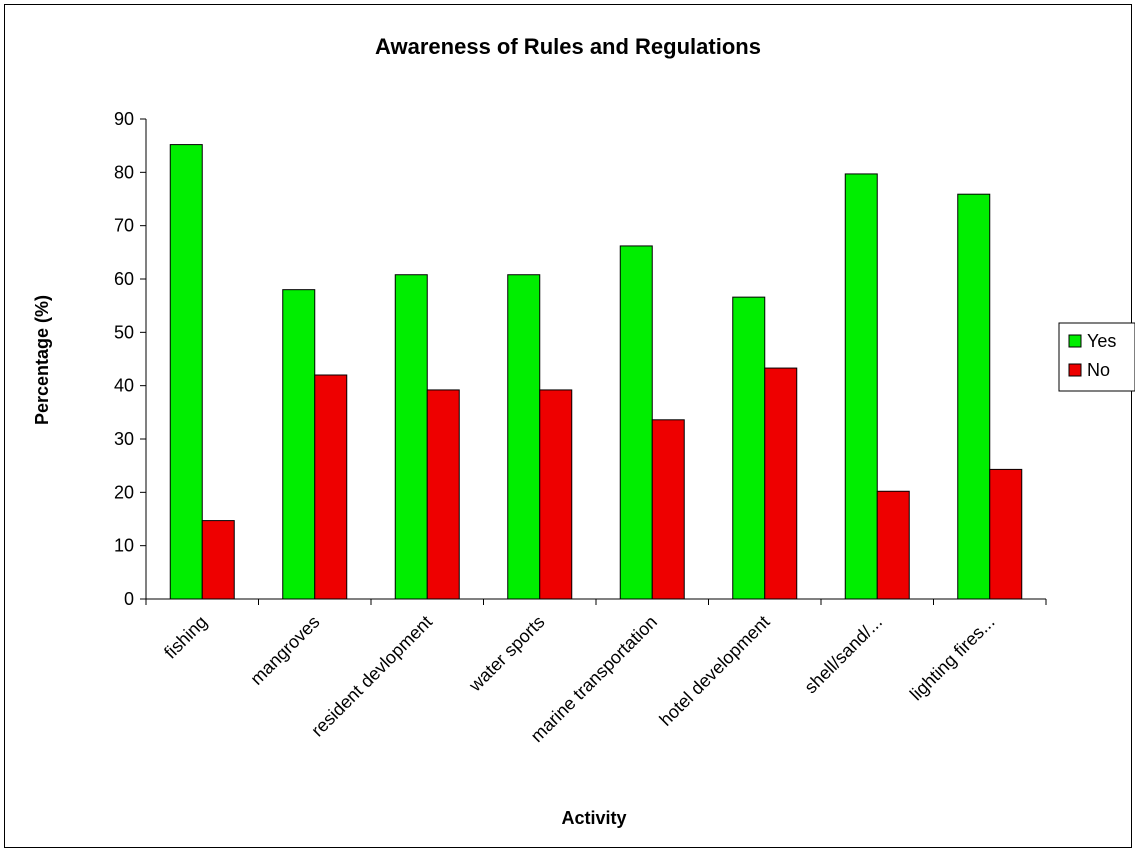 The height and width of the screenshot is (852, 1135). Describe the element at coordinates (124, 332) in the screenshot. I see `y-tick-label: 50` at that location.